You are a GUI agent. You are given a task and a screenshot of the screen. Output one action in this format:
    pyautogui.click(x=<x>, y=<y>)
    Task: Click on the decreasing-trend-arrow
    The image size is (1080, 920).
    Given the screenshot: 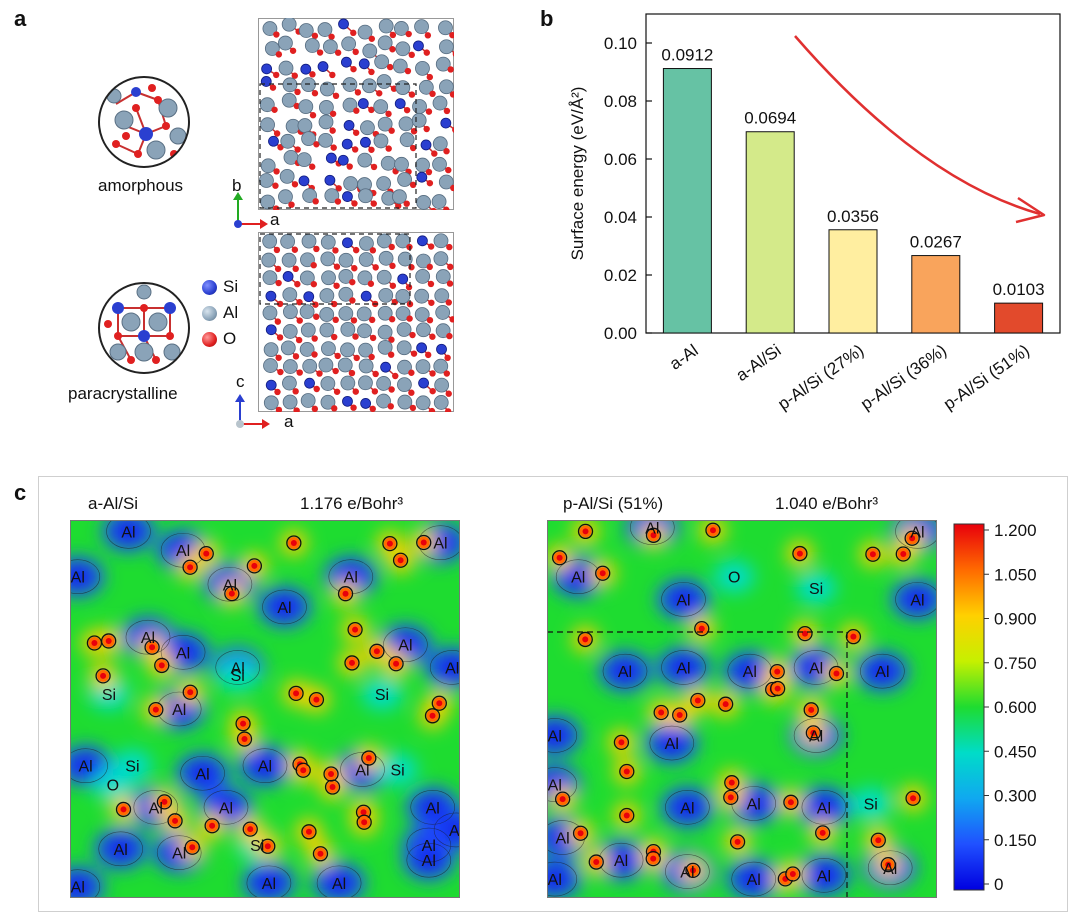 What is the action you would take?
    pyautogui.click(x=917, y=125)
    